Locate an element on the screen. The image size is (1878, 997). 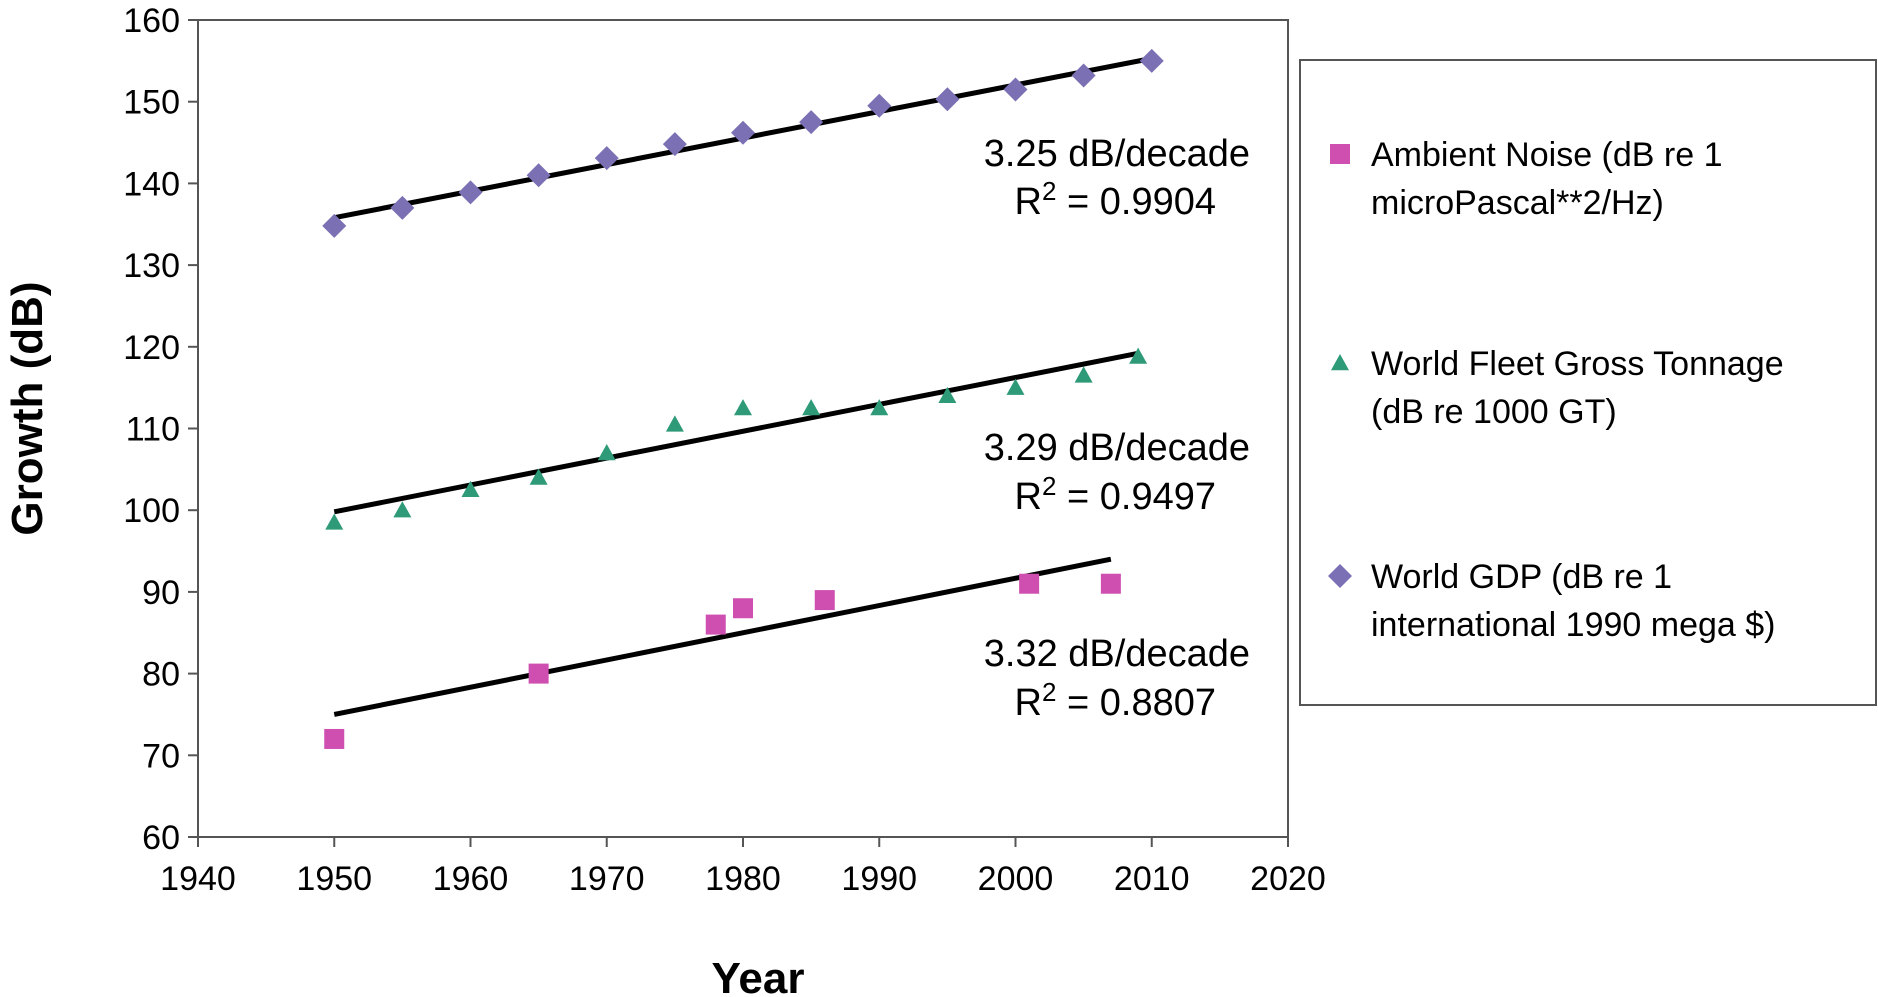
y-tick-label: 110 is located at coordinates (153, 430).